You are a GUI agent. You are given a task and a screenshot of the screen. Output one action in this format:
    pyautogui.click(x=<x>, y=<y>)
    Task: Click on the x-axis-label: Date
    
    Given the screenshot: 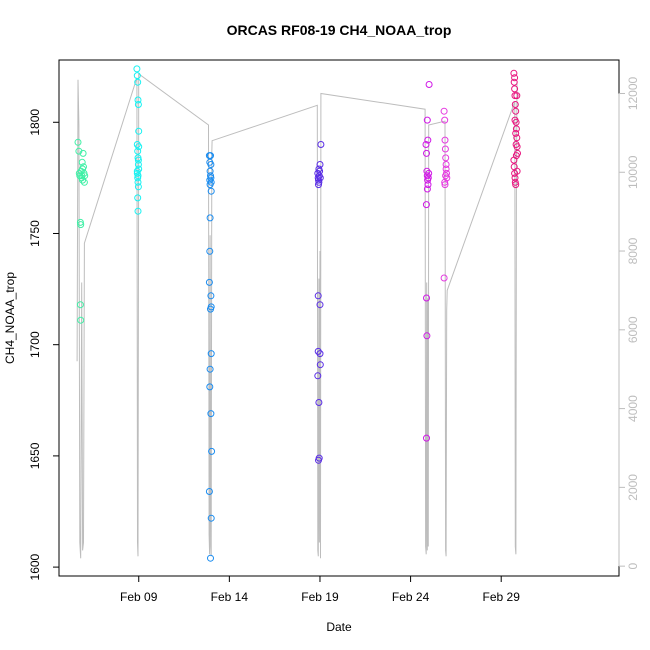 What is the action you would take?
    pyautogui.click(x=339, y=627)
    